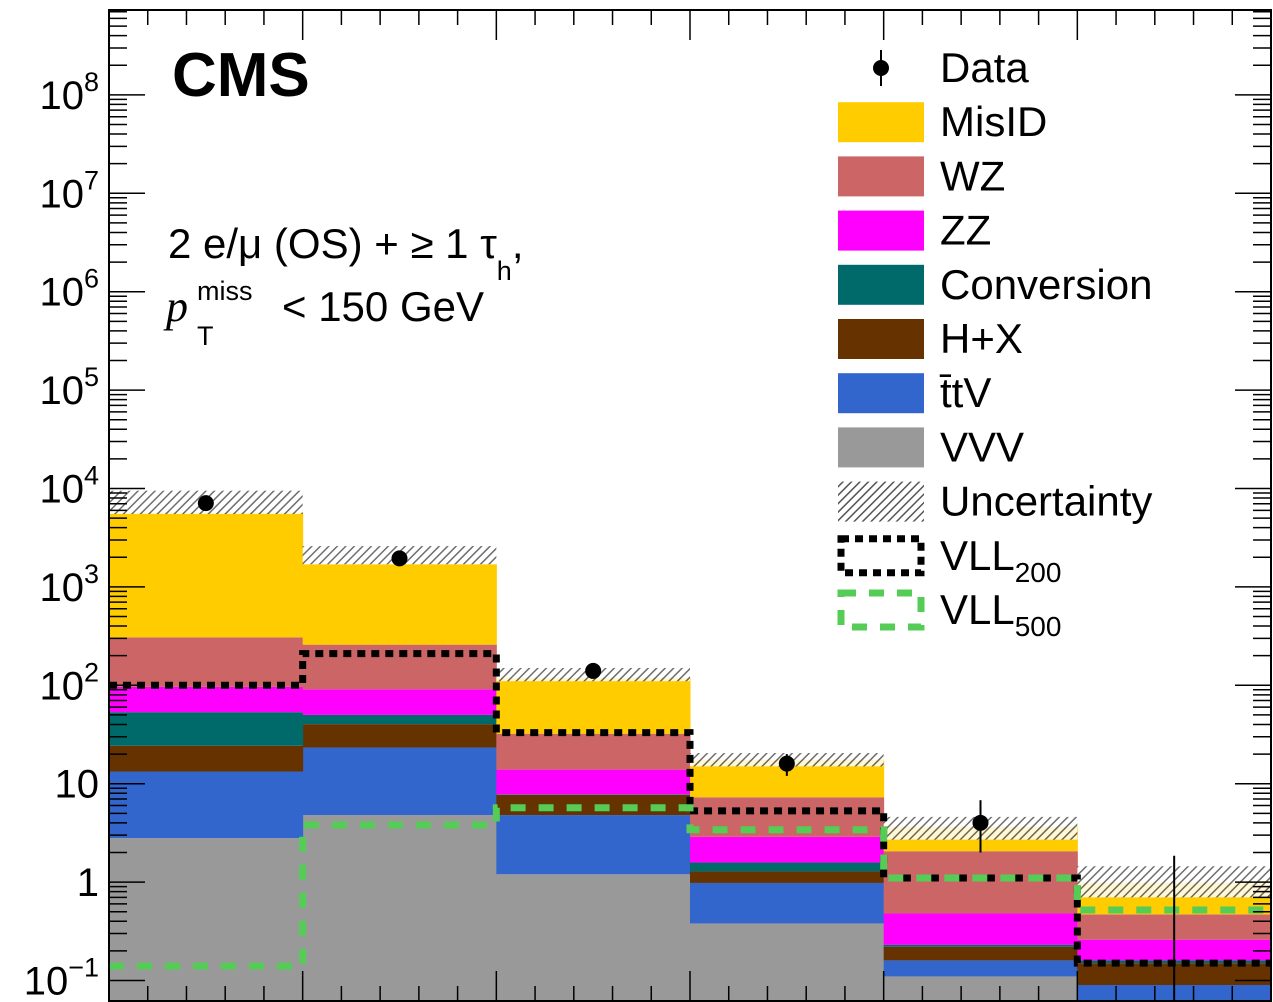  I want to click on legend-entry-vll500: VLL500, so click(949, 614).